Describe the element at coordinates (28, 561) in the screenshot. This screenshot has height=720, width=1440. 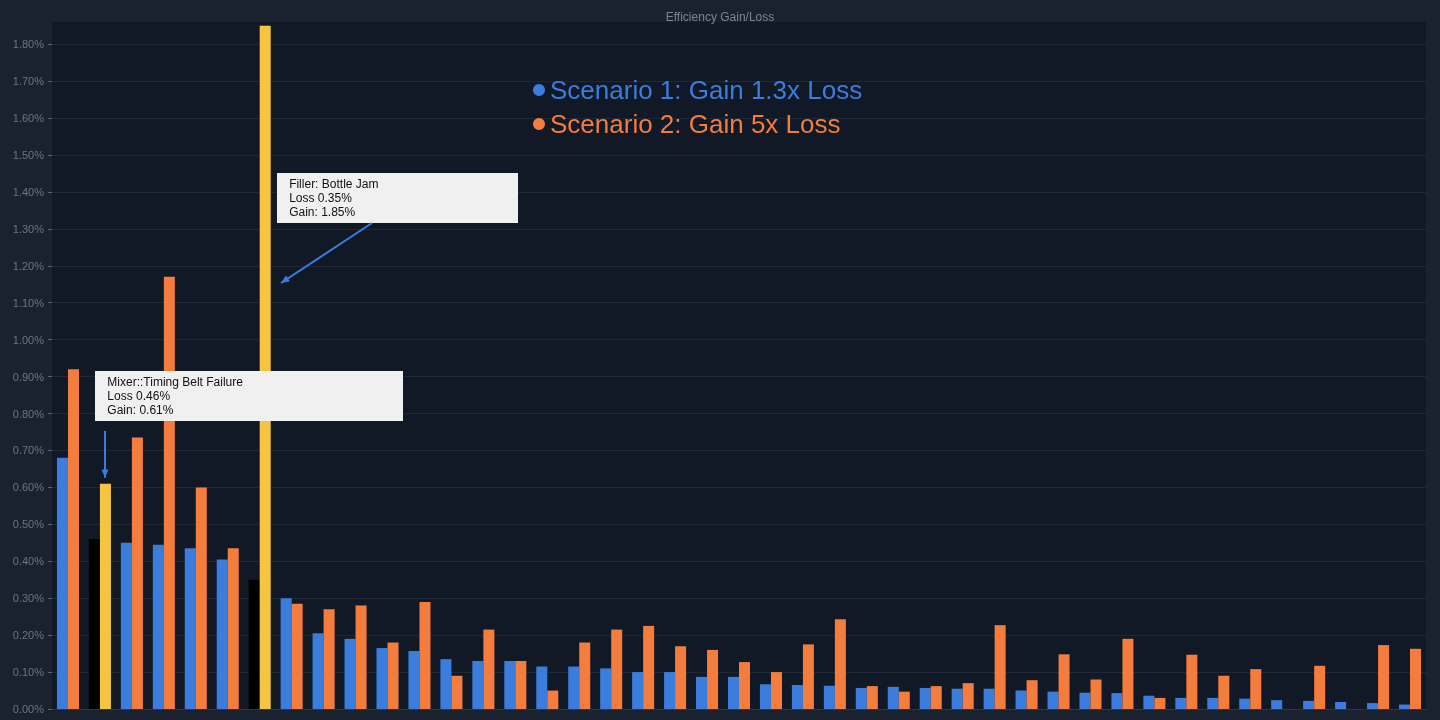
I see `y-tick-label: 0.40%` at that location.